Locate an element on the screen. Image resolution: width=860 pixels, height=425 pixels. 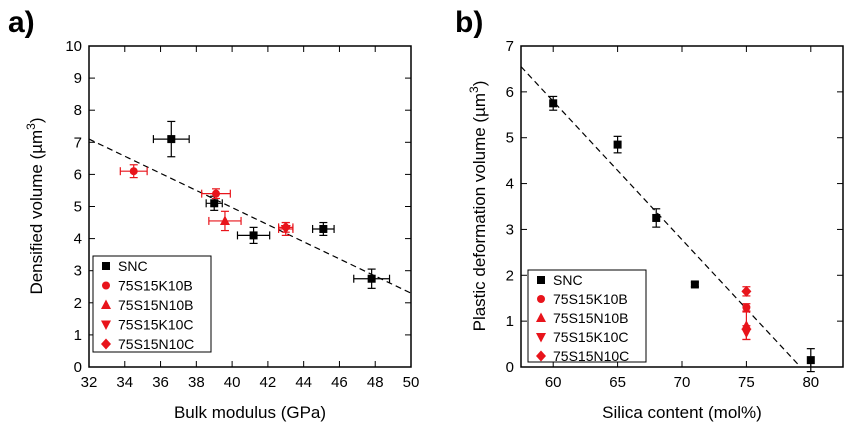
x-tick-label: 38 is located at coordinates (196, 382).